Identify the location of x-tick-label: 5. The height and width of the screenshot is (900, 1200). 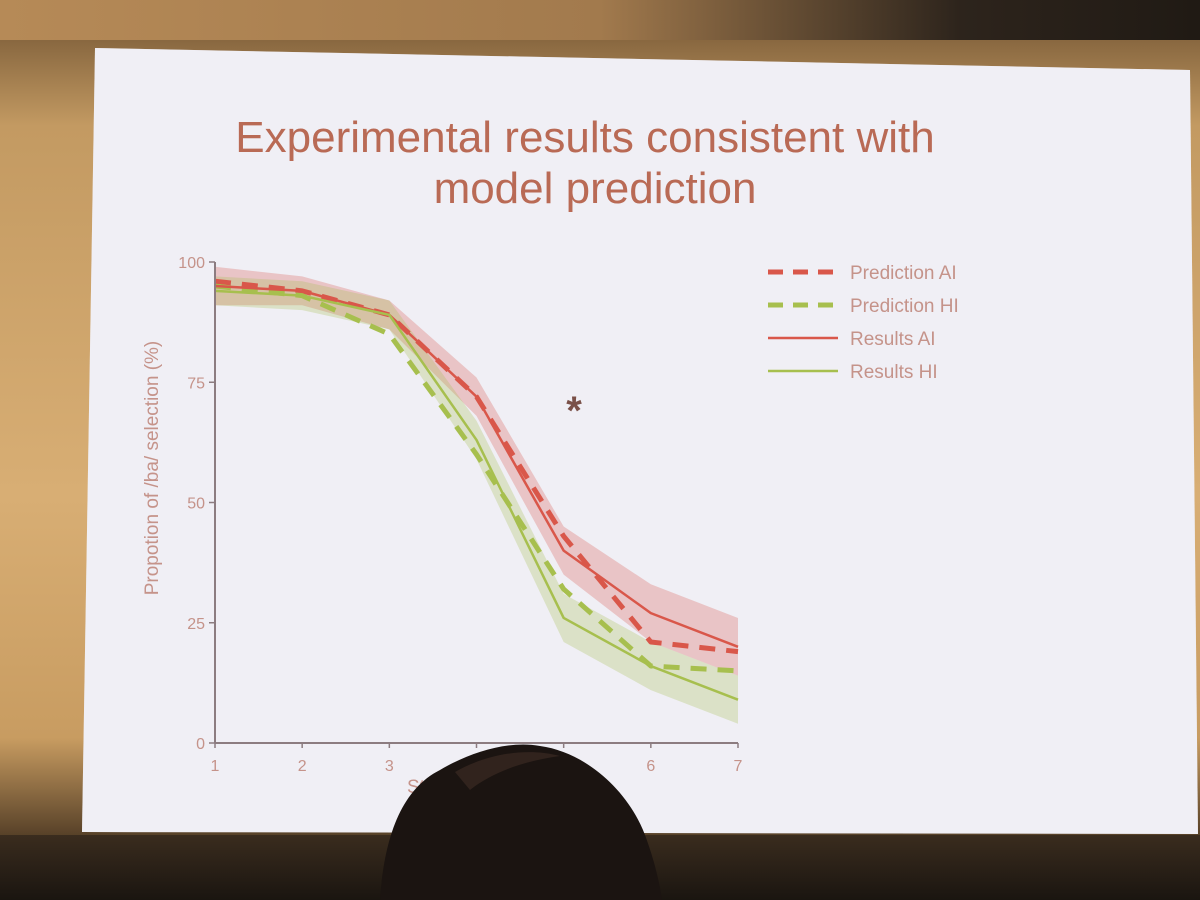
(563, 766).